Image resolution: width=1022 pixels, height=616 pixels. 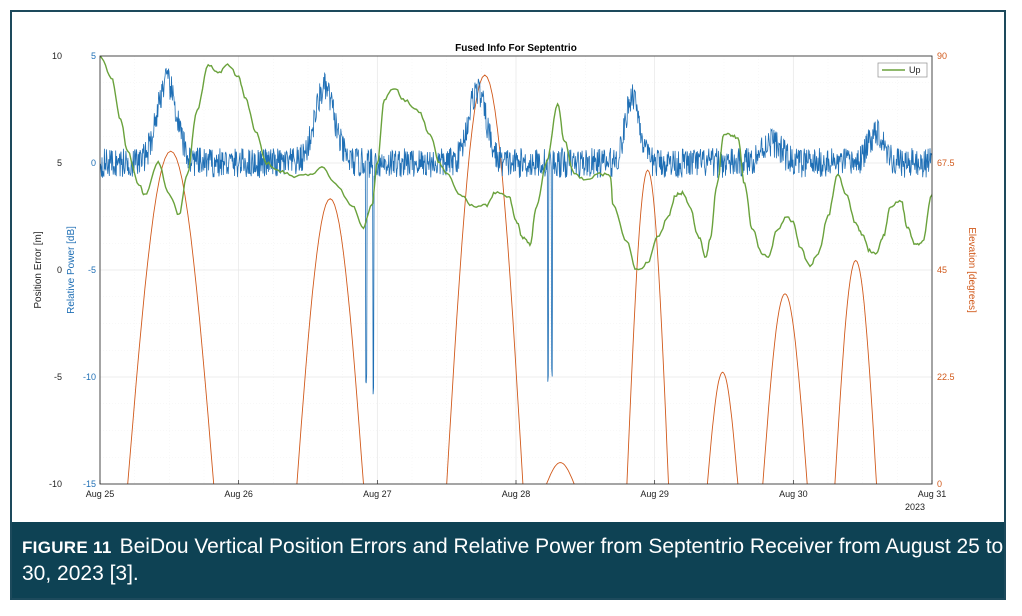 I want to click on y-left-inner-tick: -5, so click(x=92, y=270).